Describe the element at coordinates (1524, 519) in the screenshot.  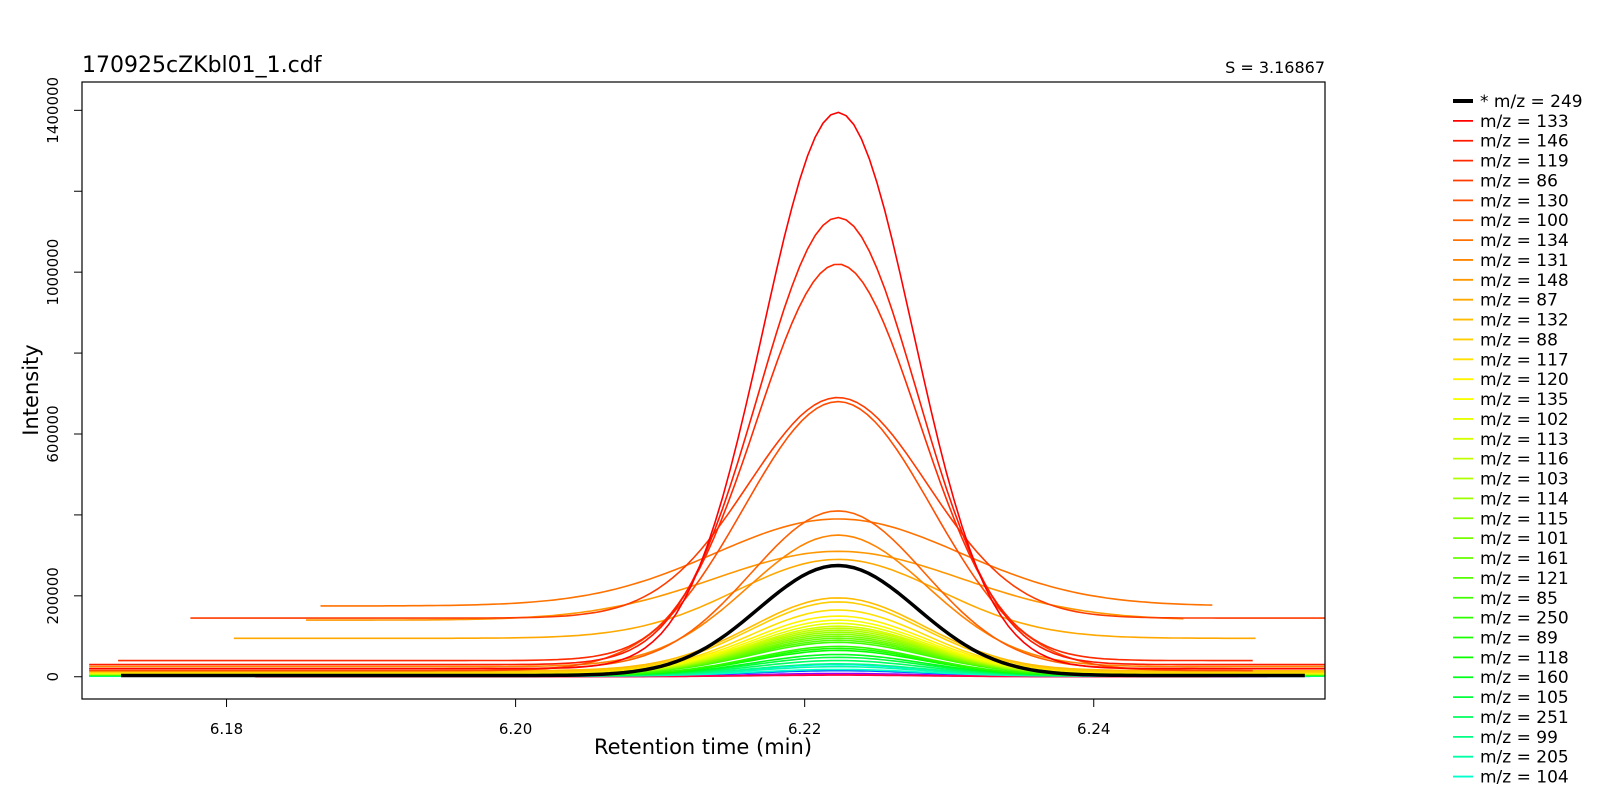
I see `legend-label: m/z = 115` at that location.